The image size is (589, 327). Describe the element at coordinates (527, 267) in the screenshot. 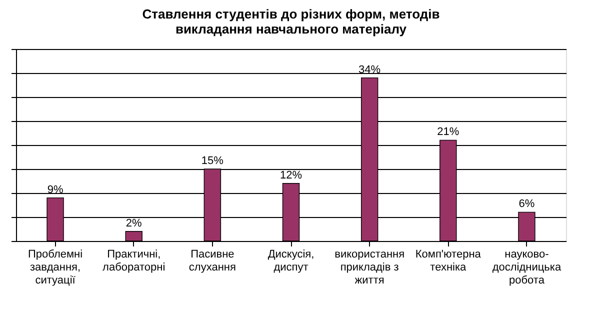

I see `x-tick-label: науково-дослідницька робота` at that location.